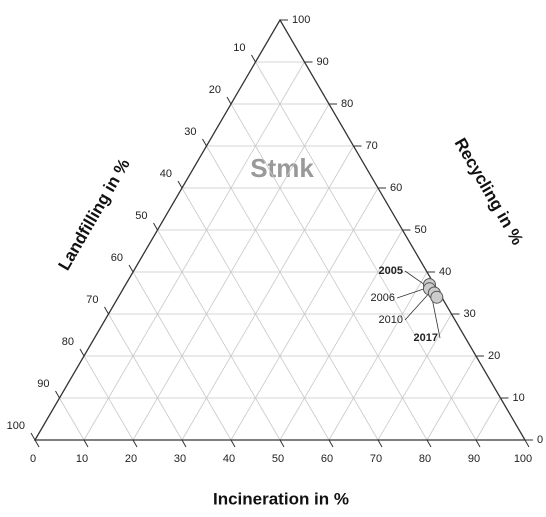  I want to click on right-tick-label: 90, so click(323, 62).